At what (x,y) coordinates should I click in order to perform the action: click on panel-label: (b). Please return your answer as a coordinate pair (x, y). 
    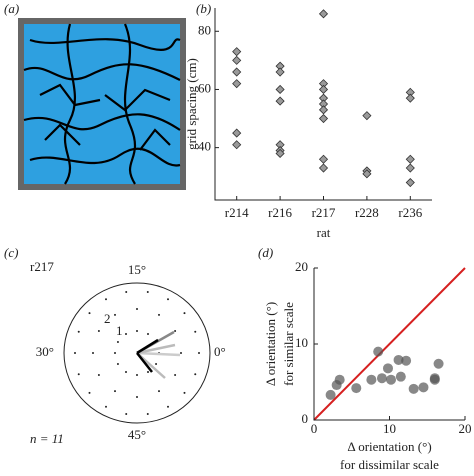
    Looking at the image, I should click on (203, 8).